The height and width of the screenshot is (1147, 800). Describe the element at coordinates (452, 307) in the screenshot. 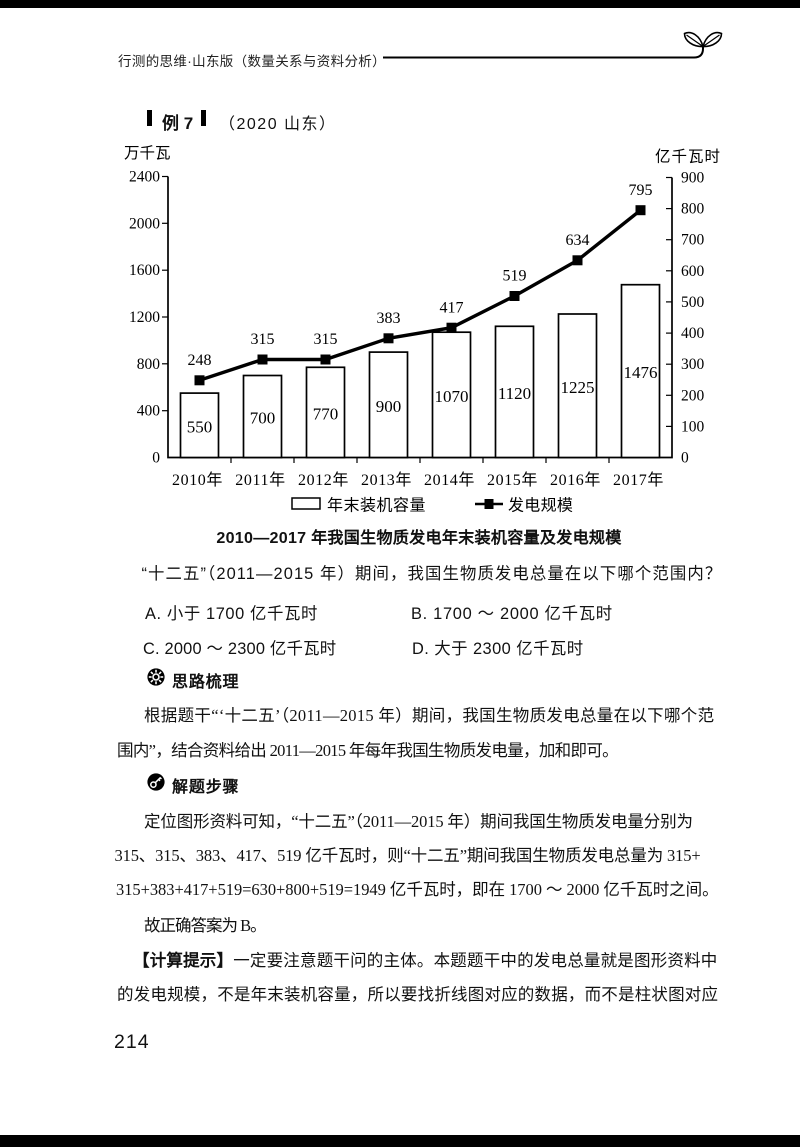

I see `svg-text: 417` at that location.